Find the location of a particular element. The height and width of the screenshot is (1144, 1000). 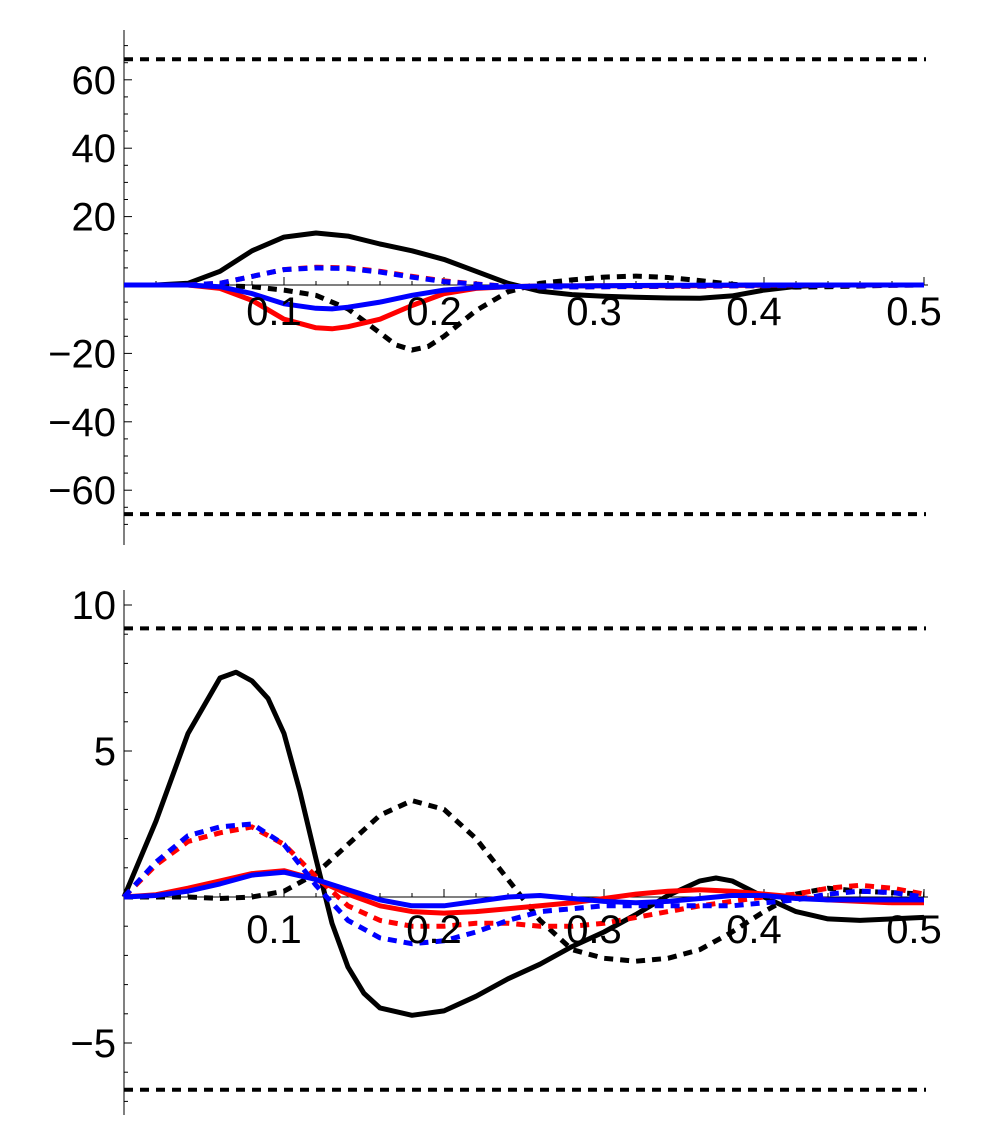

y-tick-label: −5 is located at coordinates (93, 1044).